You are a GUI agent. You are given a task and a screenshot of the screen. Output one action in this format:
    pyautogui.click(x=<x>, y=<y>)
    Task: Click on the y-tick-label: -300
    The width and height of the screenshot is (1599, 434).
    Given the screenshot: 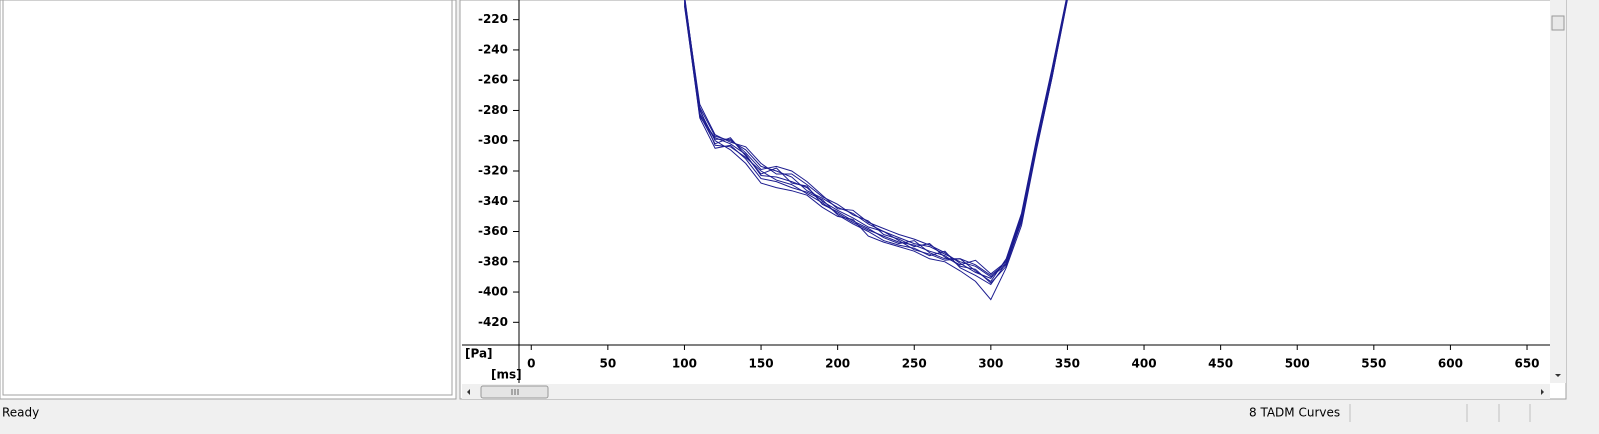 What is the action you would take?
    pyautogui.click(x=493, y=140)
    